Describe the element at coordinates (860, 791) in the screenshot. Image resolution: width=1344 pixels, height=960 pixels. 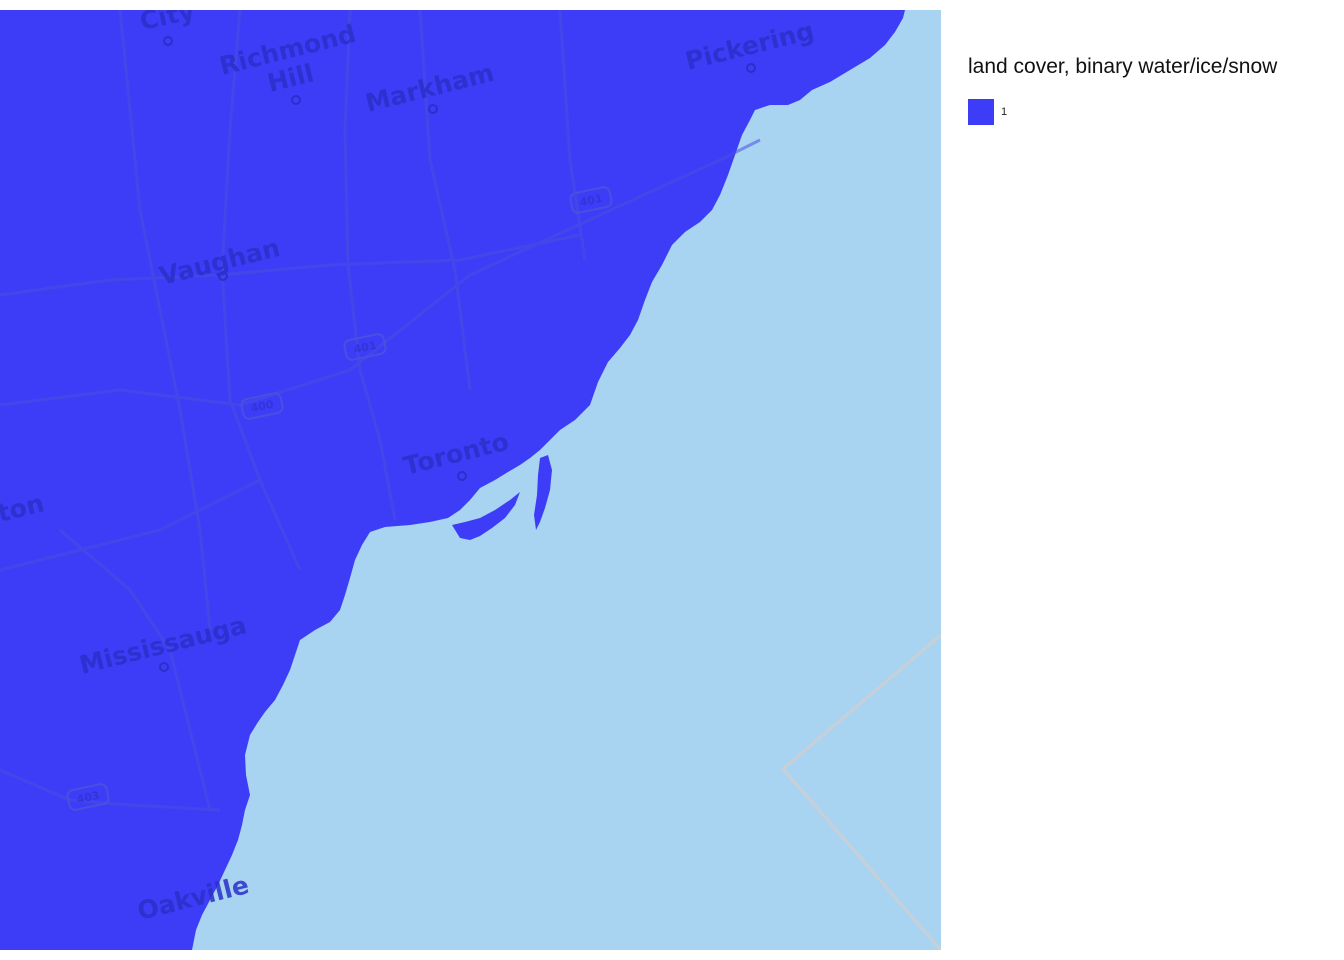
I see `regional-boundary-line` at that location.